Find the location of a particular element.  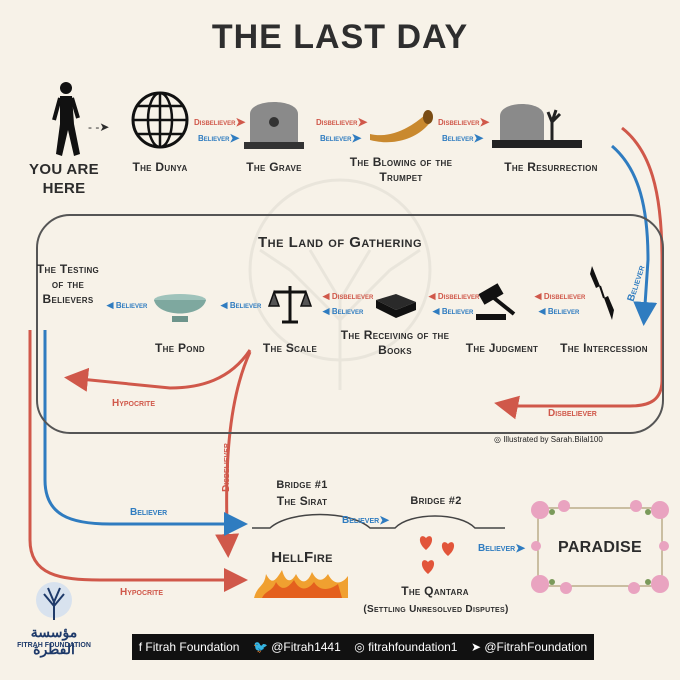

land-of-gathering-title: The Land of Gathering is located at coordinates (339, 242).